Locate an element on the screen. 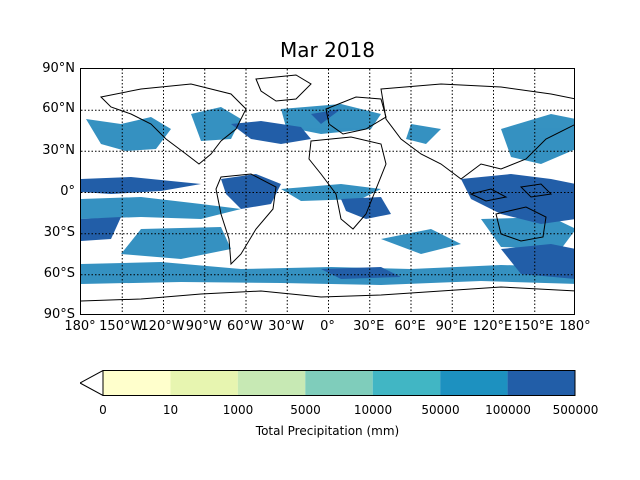 This screenshot has width=640, height=480. lon-label-90w: 90°W is located at coordinates (203, 326).